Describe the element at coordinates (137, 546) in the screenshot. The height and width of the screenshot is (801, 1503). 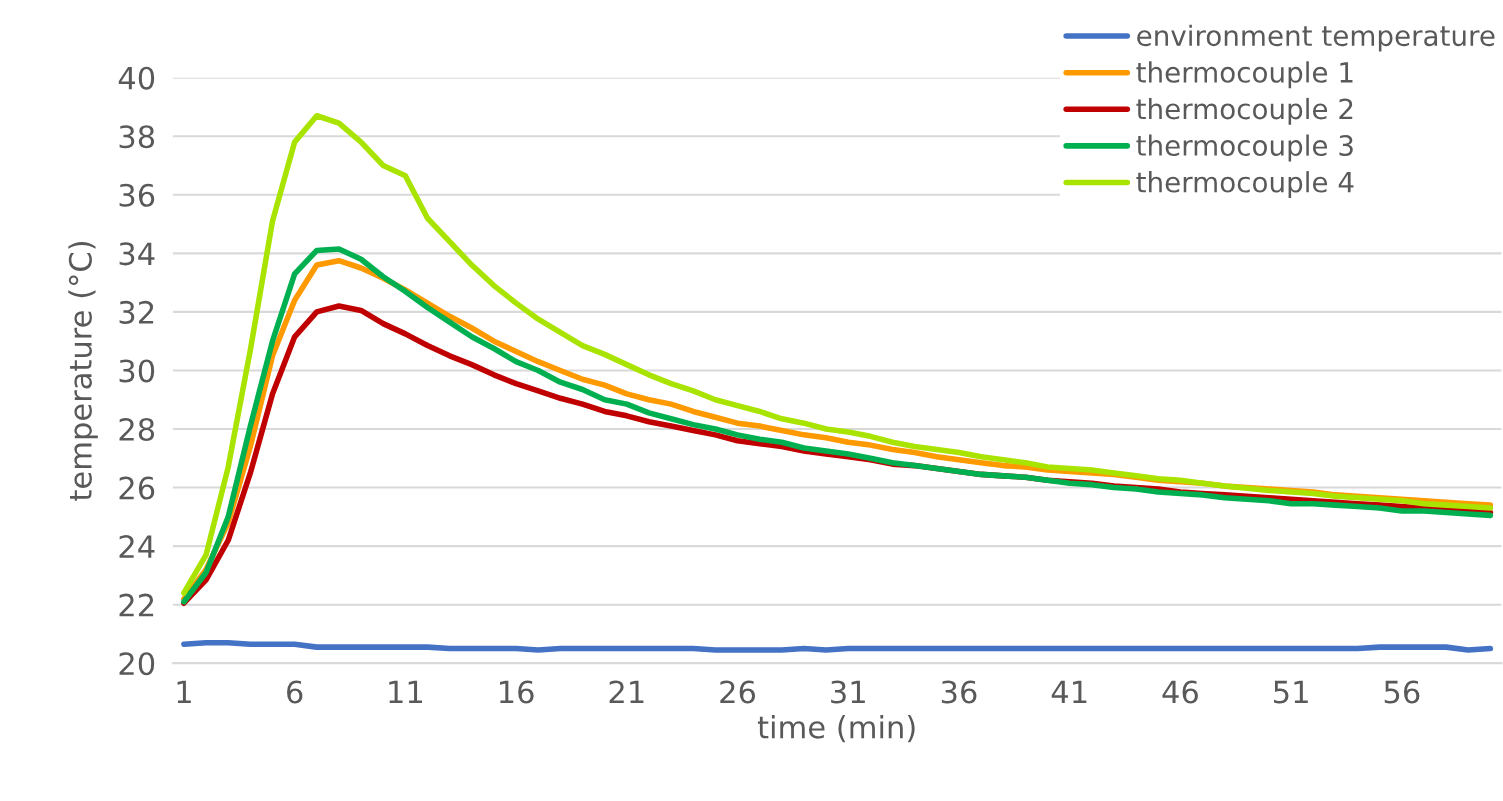
I see `y-tick-label: 24` at that location.